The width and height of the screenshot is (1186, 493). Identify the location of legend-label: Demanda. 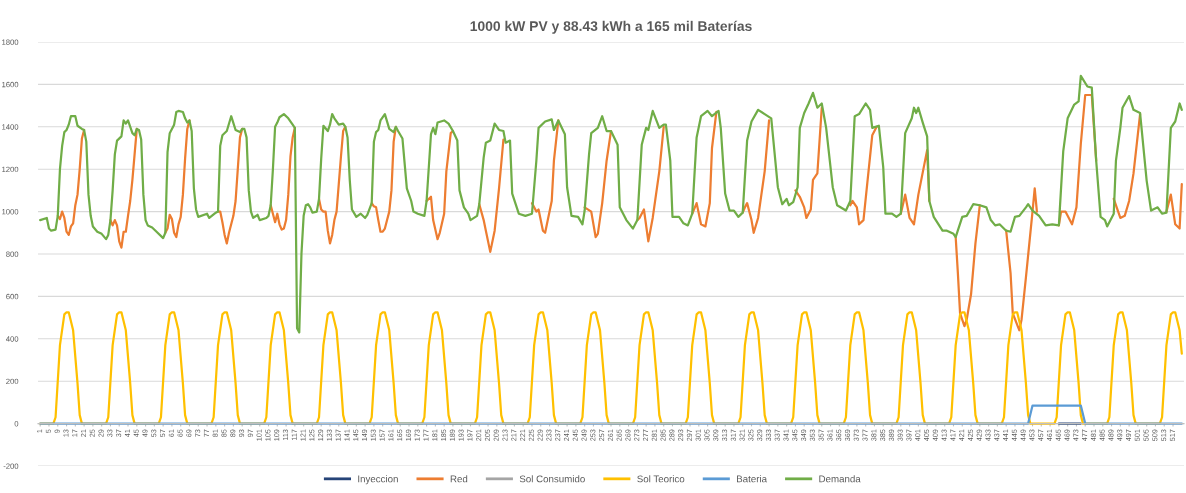
(840, 479).